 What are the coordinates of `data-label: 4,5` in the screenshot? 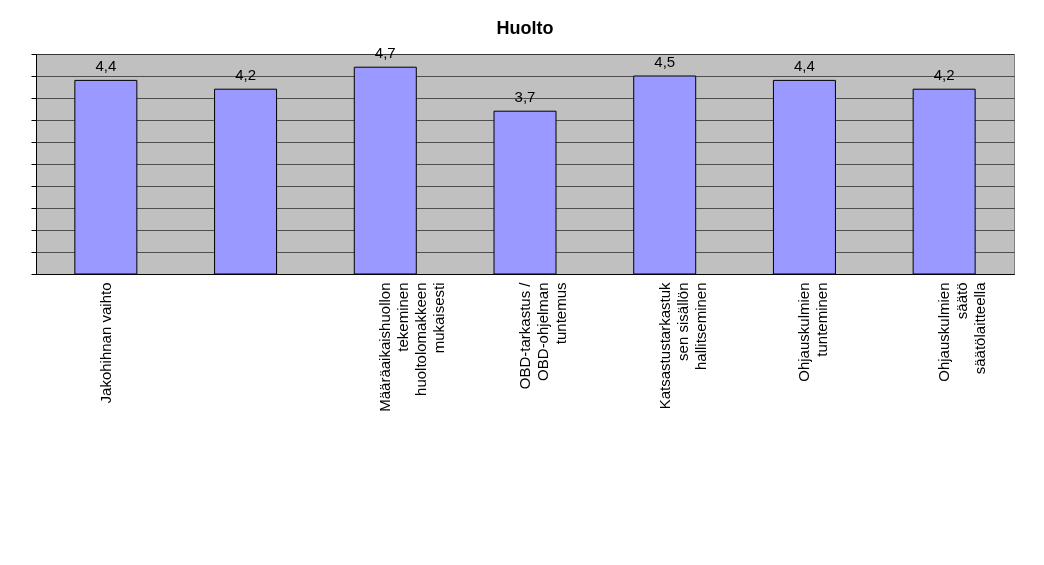 It's located at (665, 61).